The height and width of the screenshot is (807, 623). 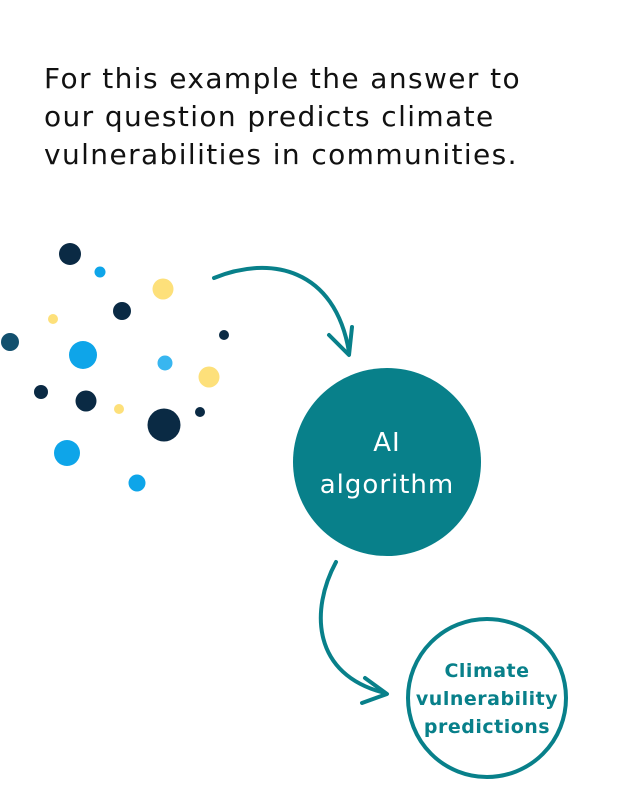 I want to click on data-points-cluster, so click(x=115, y=367).